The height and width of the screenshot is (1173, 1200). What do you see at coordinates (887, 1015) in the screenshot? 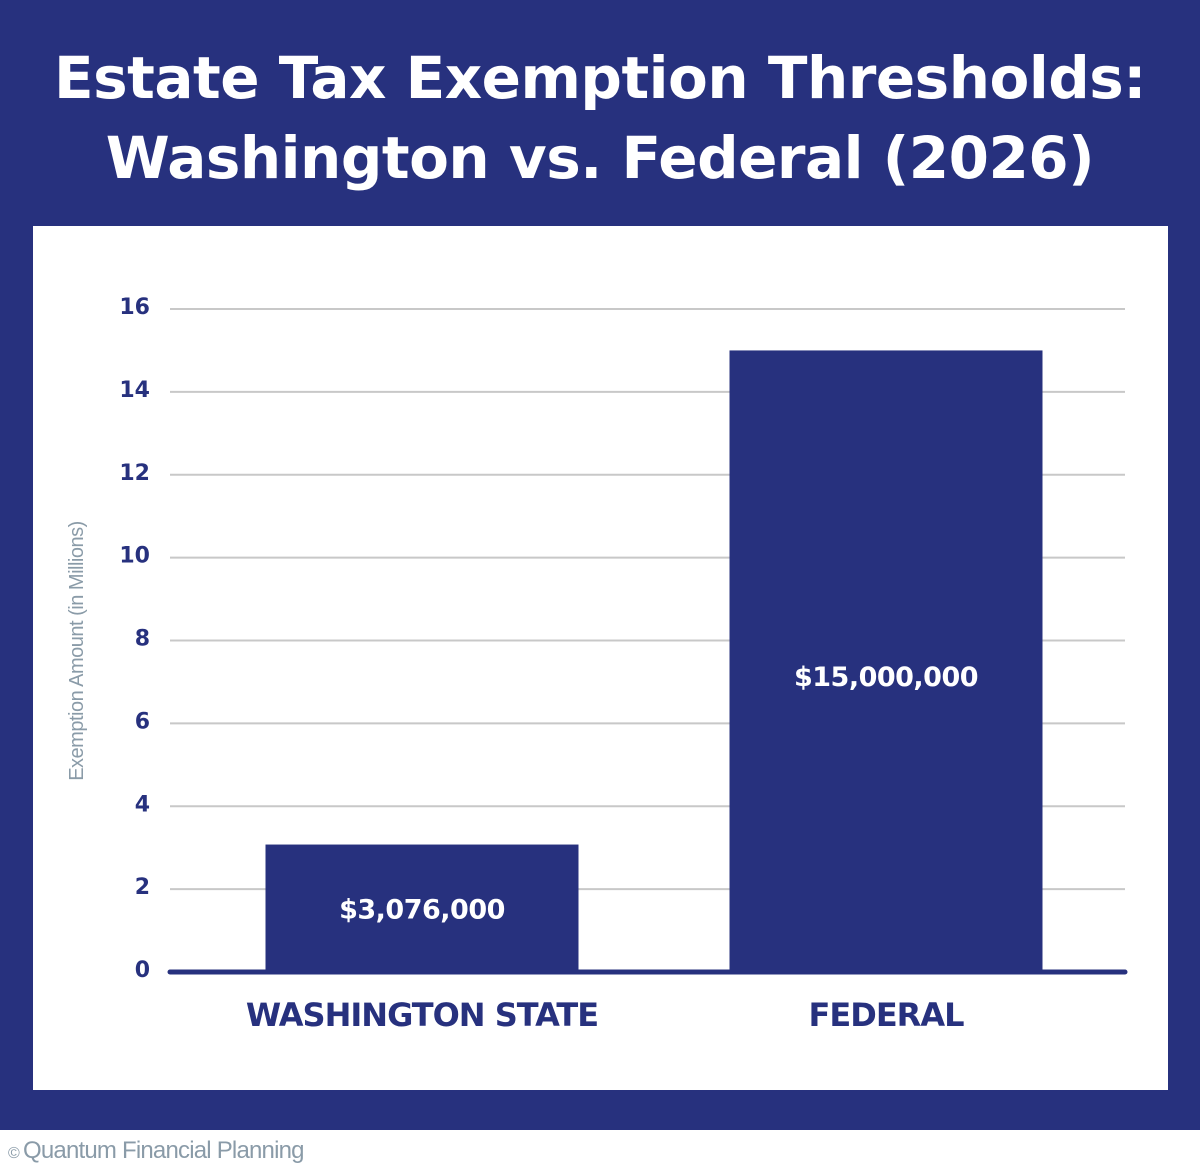
I see `x-category-label: FEDERAL` at bounding box center [887, 1015].